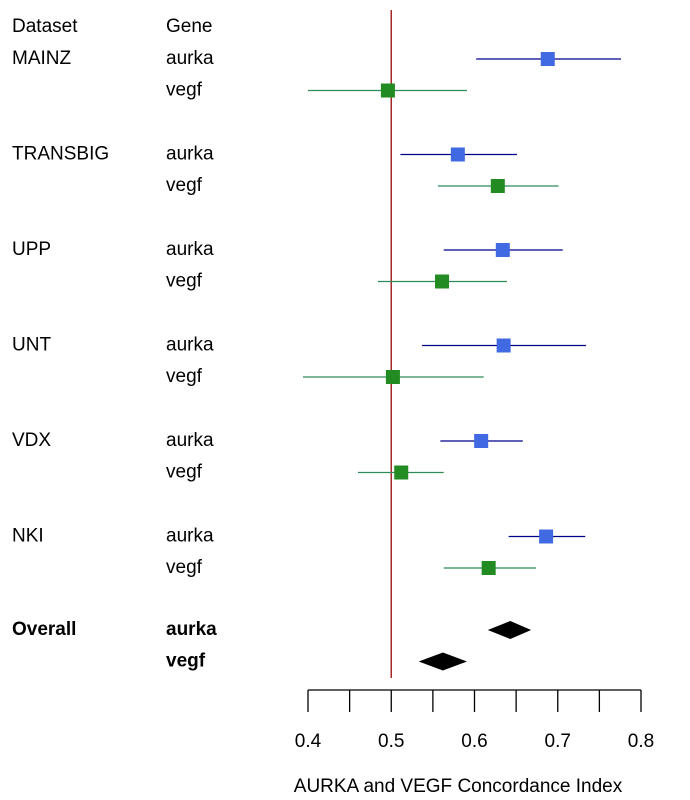 Image resolution: width=690 pixels, height=800 pixels. What do you see at coordinates (558, 741) in the screenshot?
I see `x-tick-label: 0.7` at bounding box center [558, 741].